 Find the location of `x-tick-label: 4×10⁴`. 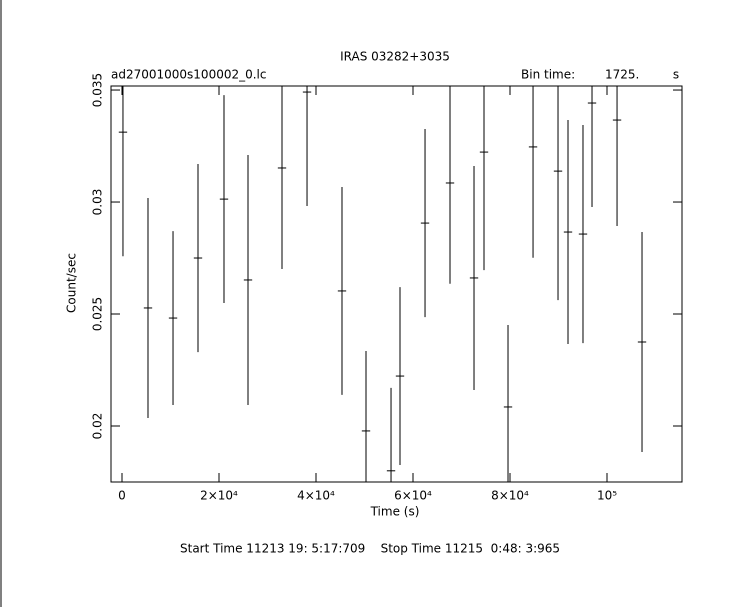

x-tick-label: 4×10⁴ is located at coordinates (316, 496).